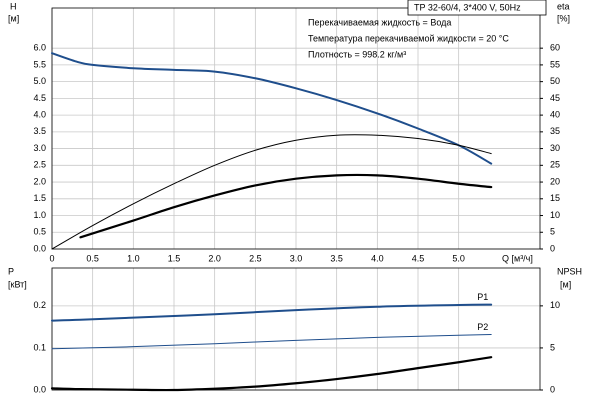  Describe the element at coordinates (555, 81) in the screenshot. I see `y2-tick-label: 50` at that location.